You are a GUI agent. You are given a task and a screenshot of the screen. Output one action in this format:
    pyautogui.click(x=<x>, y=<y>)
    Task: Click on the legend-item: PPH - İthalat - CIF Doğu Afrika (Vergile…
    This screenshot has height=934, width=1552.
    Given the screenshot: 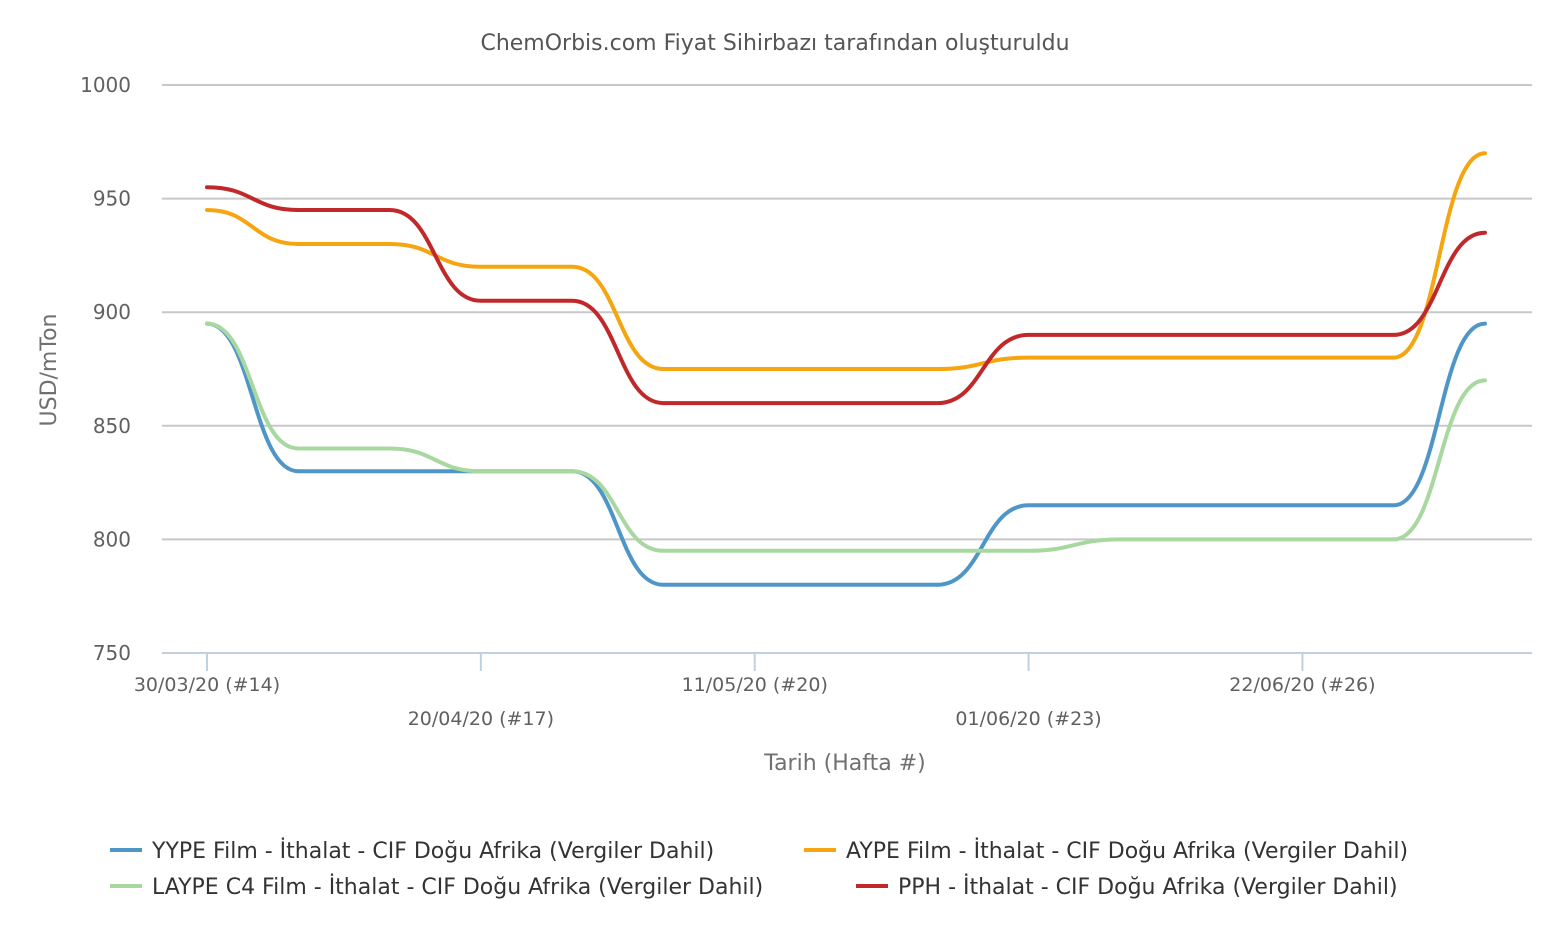 What is the action you would take?
    pyautogui.click(x=1127, y=887)
    